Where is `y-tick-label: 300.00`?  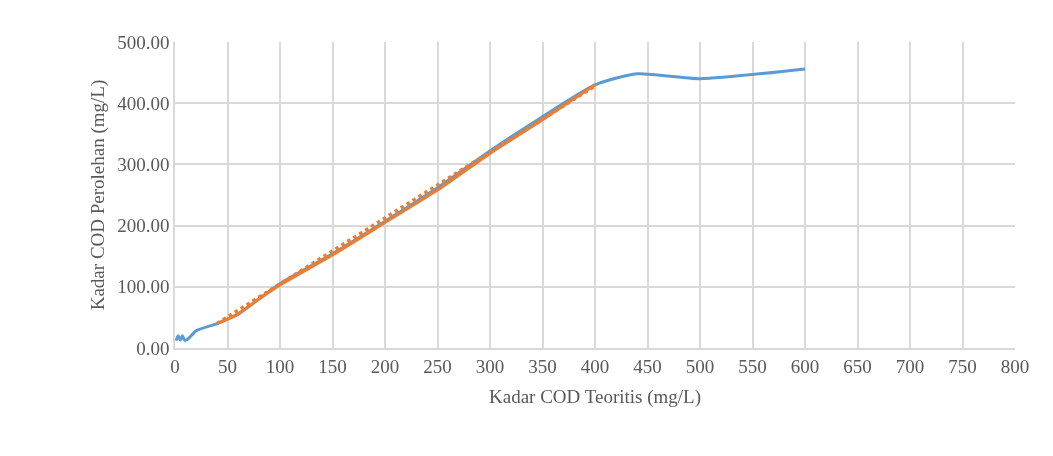 y-tick-label: 300.00 is located at coordinates (143, 165).